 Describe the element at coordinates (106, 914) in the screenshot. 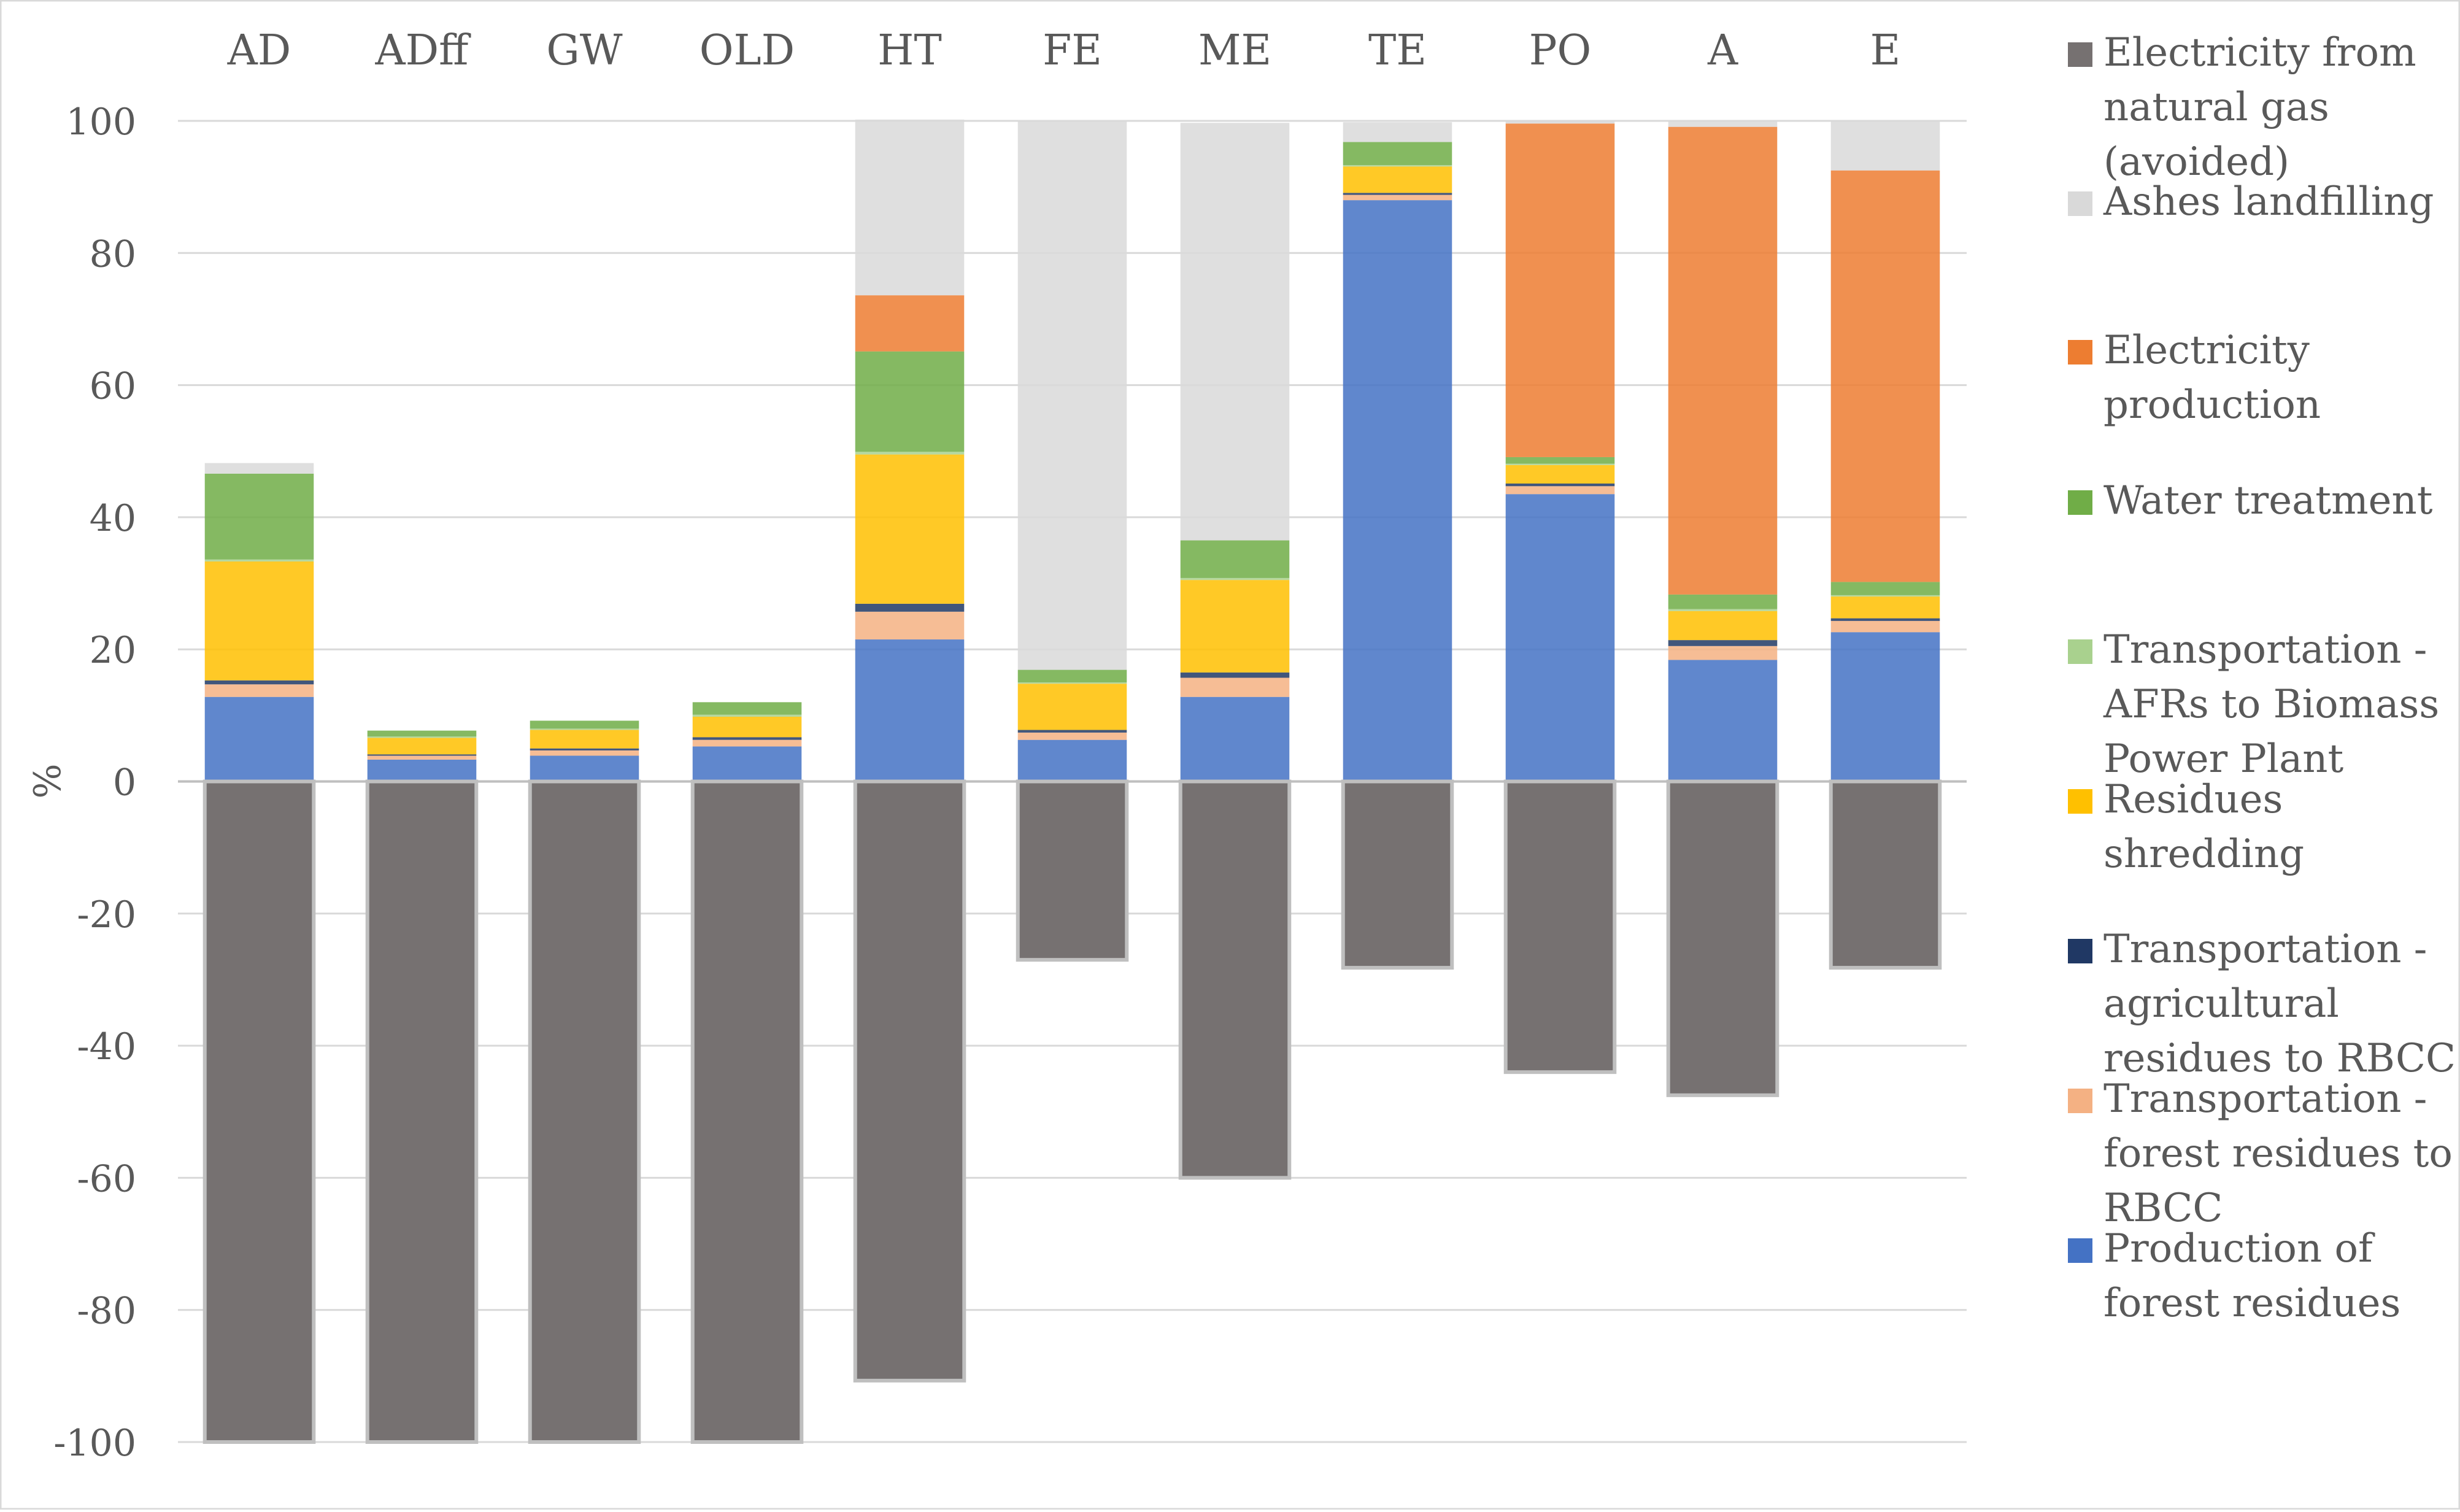

I see `y-tick-label: -20` at that location.